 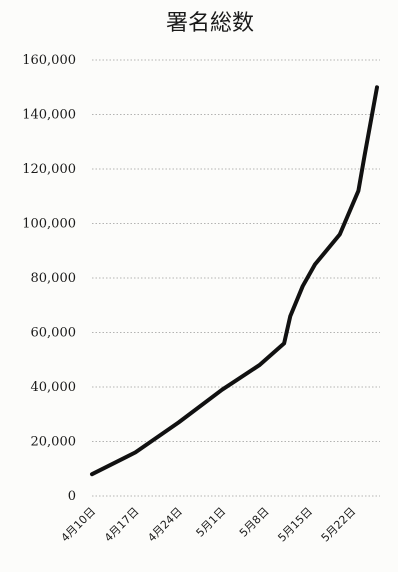 What do you see at coordinates (122, 525) in the screenshot?
I see `x-tick-label: 4月17日` at bounding box center [122, 525].